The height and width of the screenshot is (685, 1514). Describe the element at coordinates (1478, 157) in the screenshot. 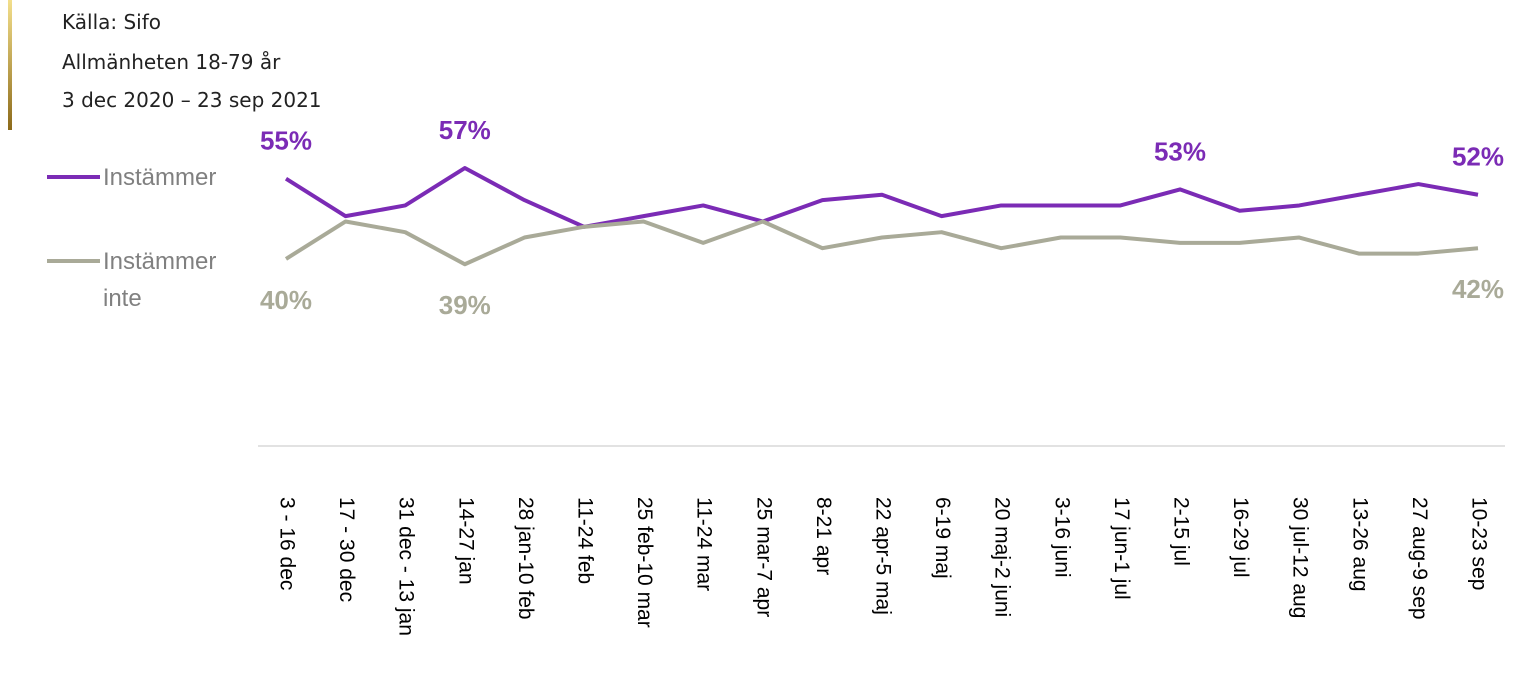

I see `data-label: 52%` at that location.